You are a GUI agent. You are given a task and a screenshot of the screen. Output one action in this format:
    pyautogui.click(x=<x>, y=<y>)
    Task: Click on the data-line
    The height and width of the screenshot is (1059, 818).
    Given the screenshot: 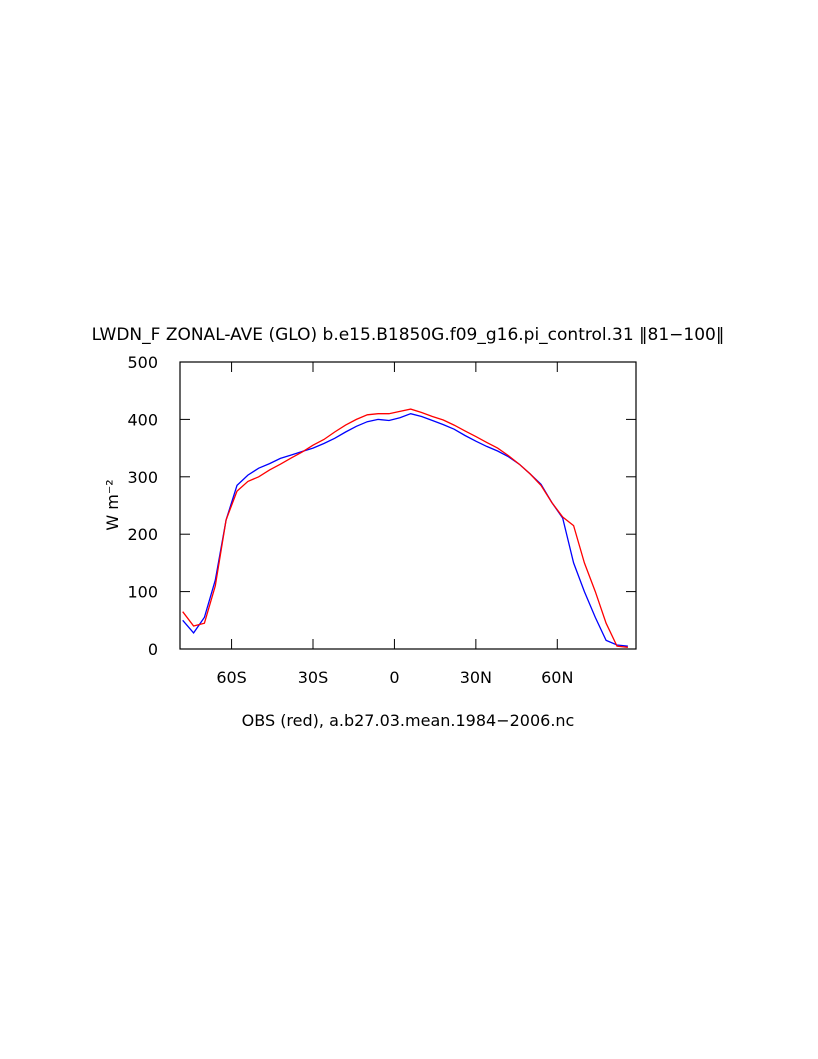 What is the action you would take?
    pyautogui.click(x=405, y=528)
    